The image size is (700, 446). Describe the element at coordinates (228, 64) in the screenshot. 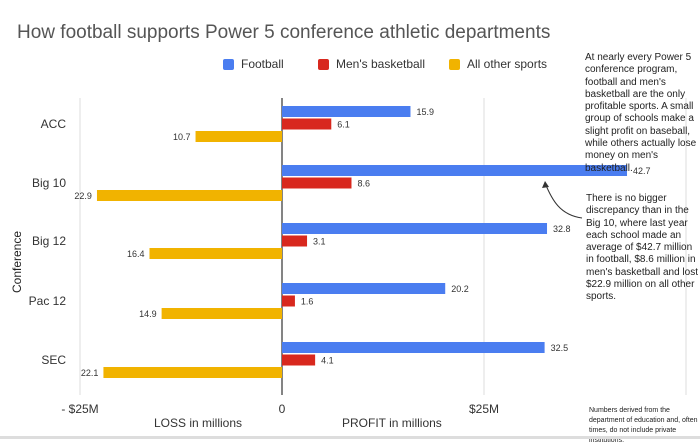

I see `legend-swatch-football` at that location.